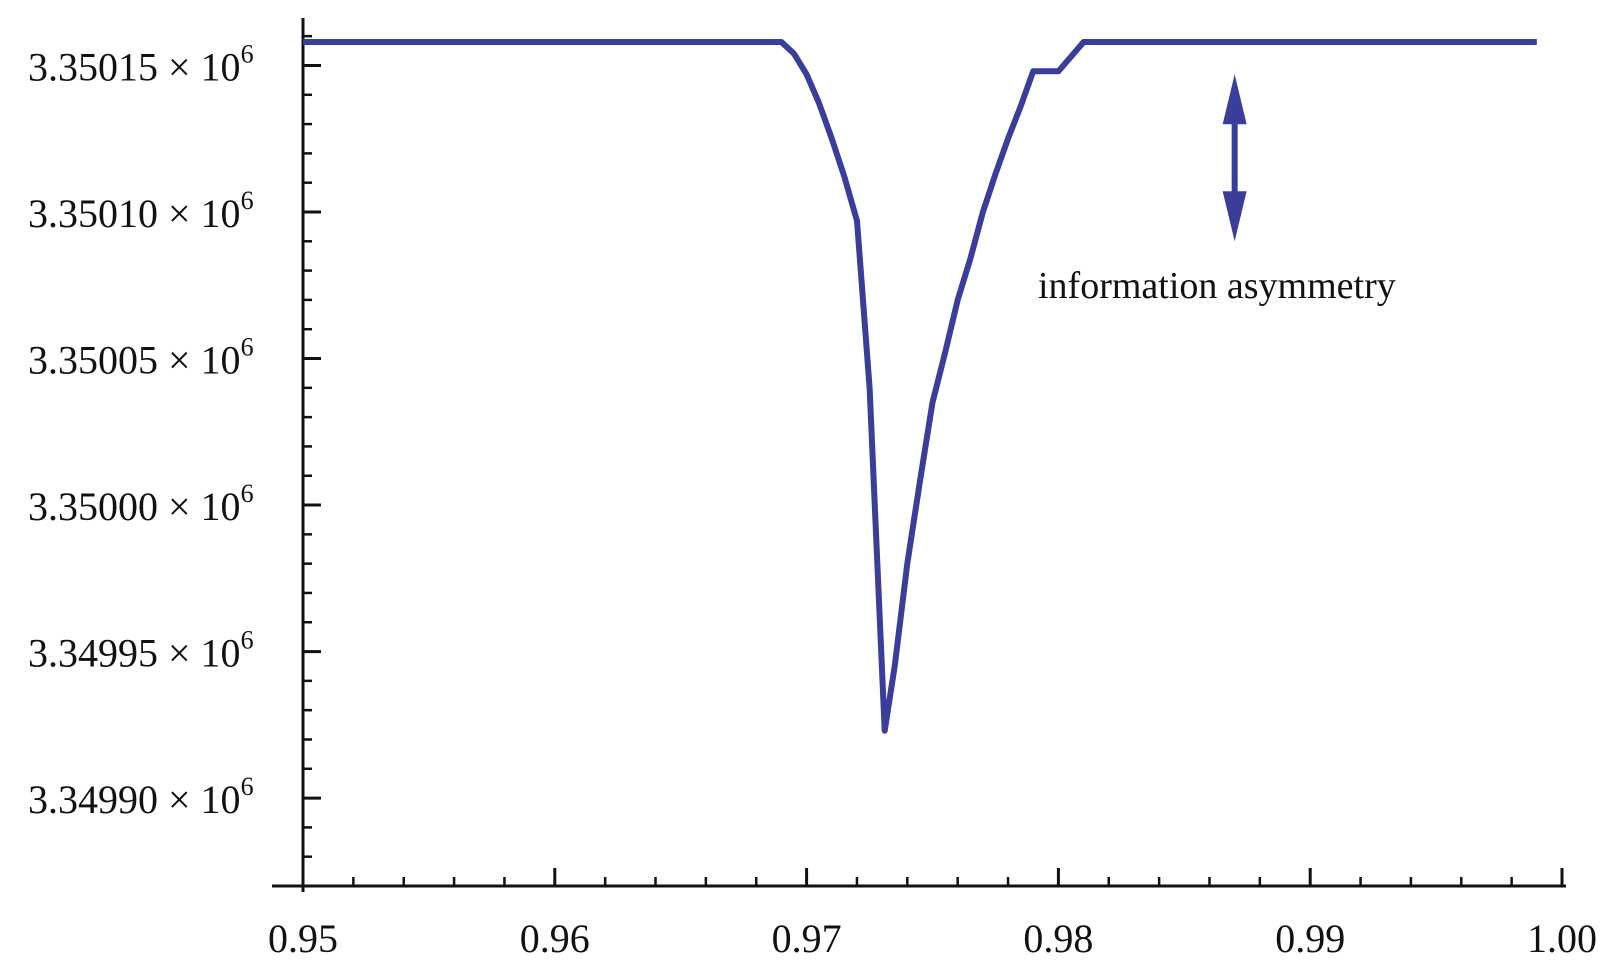 Image resolution: width=1620 pixels, height=972 pixels. I want to click on y-tick-label: 3.34990 × 10⁶, so click(141, 797).